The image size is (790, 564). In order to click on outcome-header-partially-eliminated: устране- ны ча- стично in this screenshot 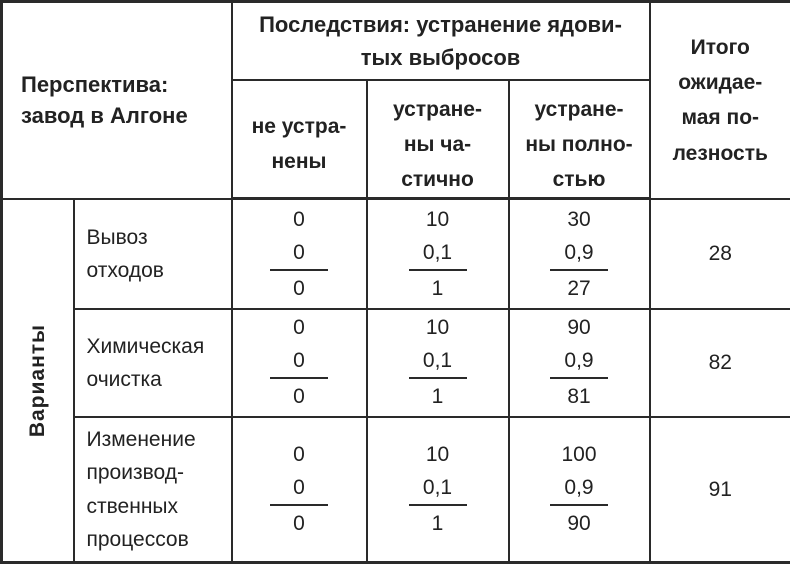, I will do `click(438, 139)`.